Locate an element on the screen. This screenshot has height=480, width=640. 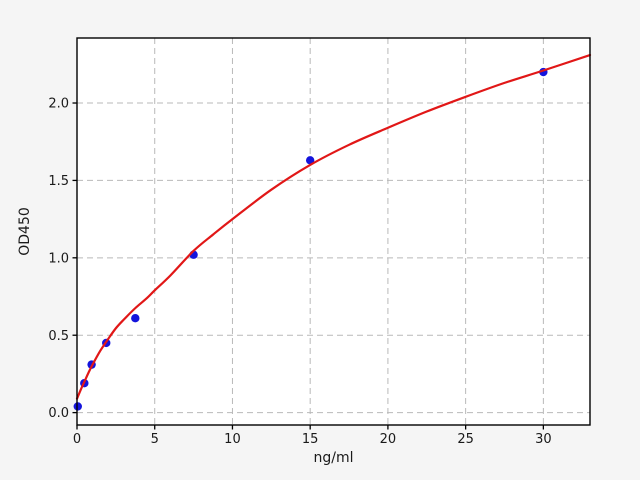
x-tick-label: 15 is located at coordinates (310, 439).